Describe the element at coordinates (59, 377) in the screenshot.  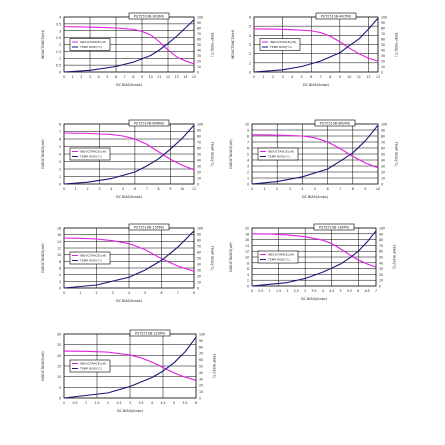
I see `y-tick-label: 10` at that location.